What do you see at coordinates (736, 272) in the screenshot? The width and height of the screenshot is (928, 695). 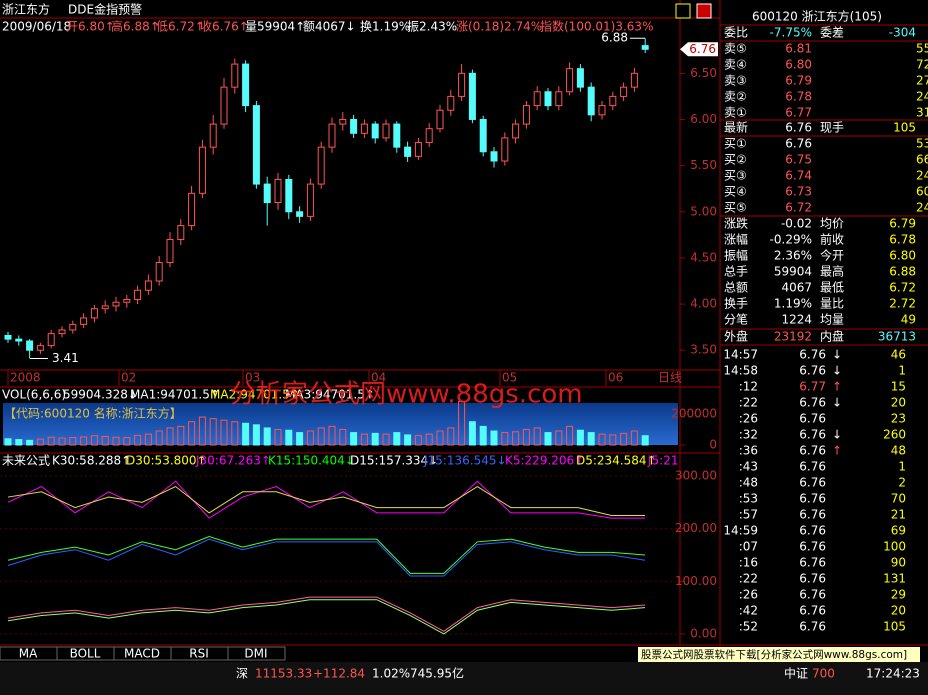 I see `quote-cell: 总手` at bounding box center [736, 272].